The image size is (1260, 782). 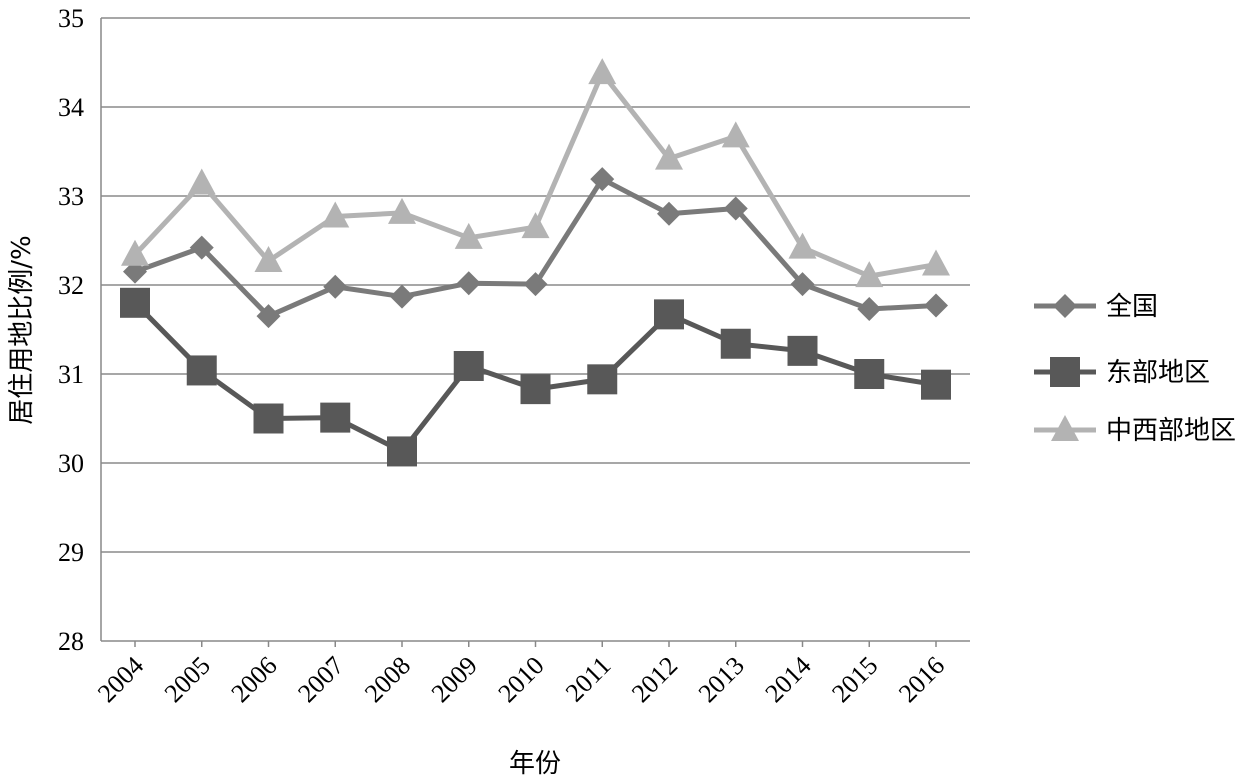 I want to click on x-tick-label: 2008, so click(x=387, y=679).